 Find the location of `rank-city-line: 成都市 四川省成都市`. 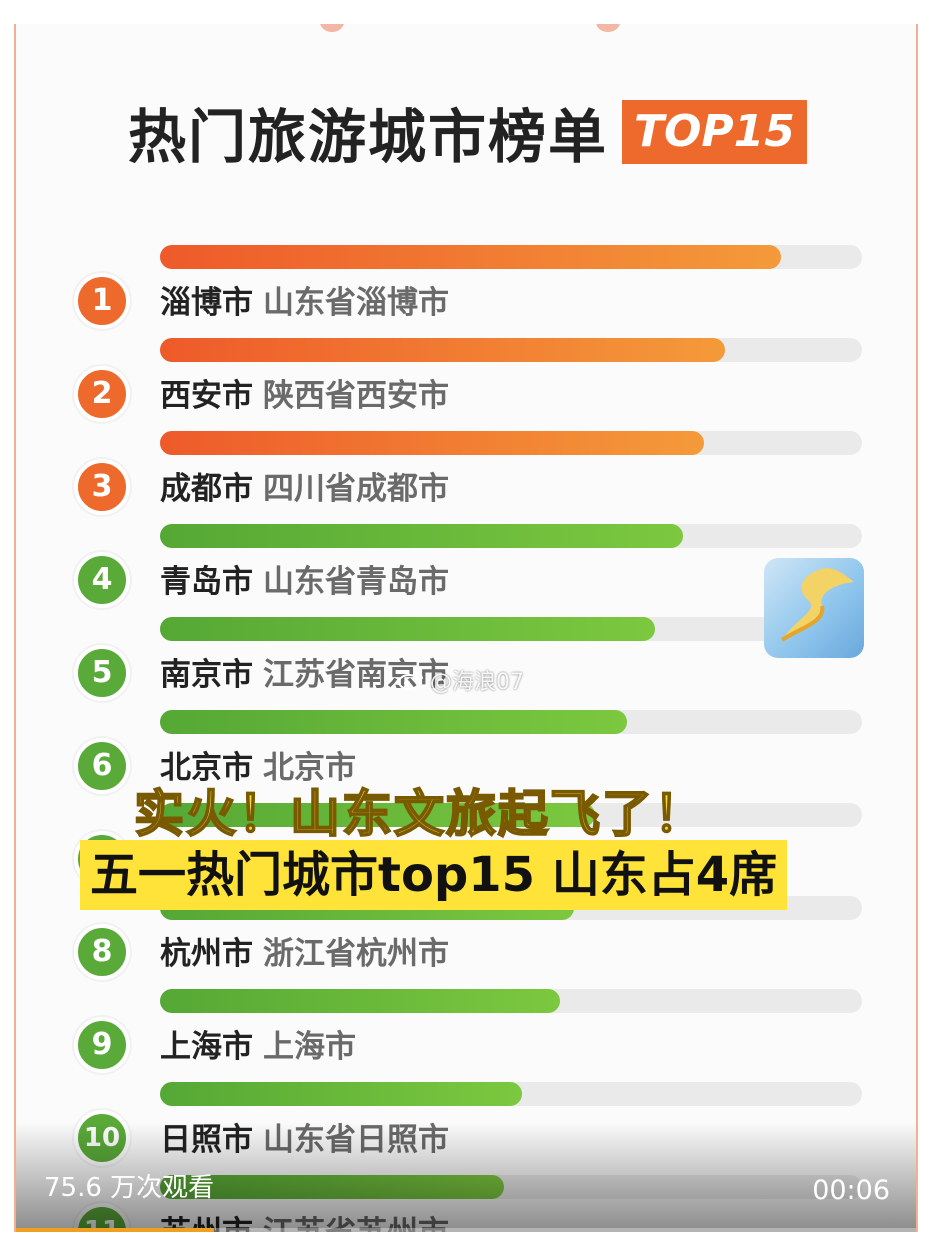

rank-city-line: 成都市 四川省成都市 is located at coordinates (304, 485).